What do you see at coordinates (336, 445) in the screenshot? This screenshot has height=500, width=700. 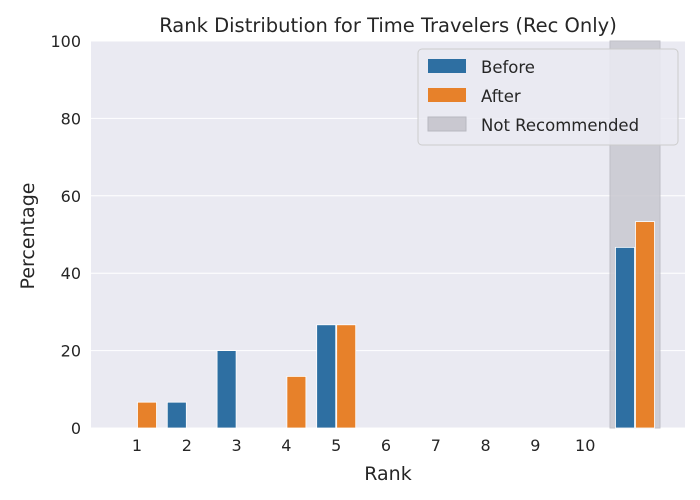 I see `x-tick-label: 5` at bounding box center [336, 445].